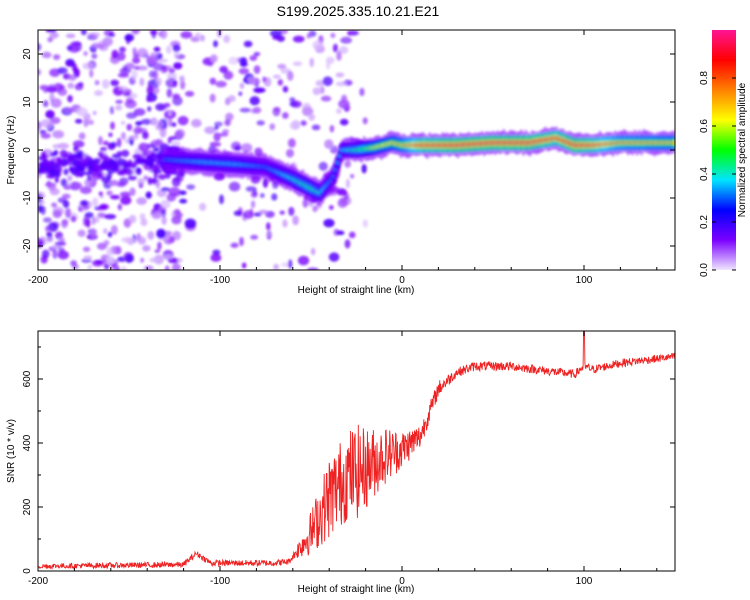 The height and width of the screenshot is (600, 750). I want to click on y-tick-label: -10, so click(27, 197).